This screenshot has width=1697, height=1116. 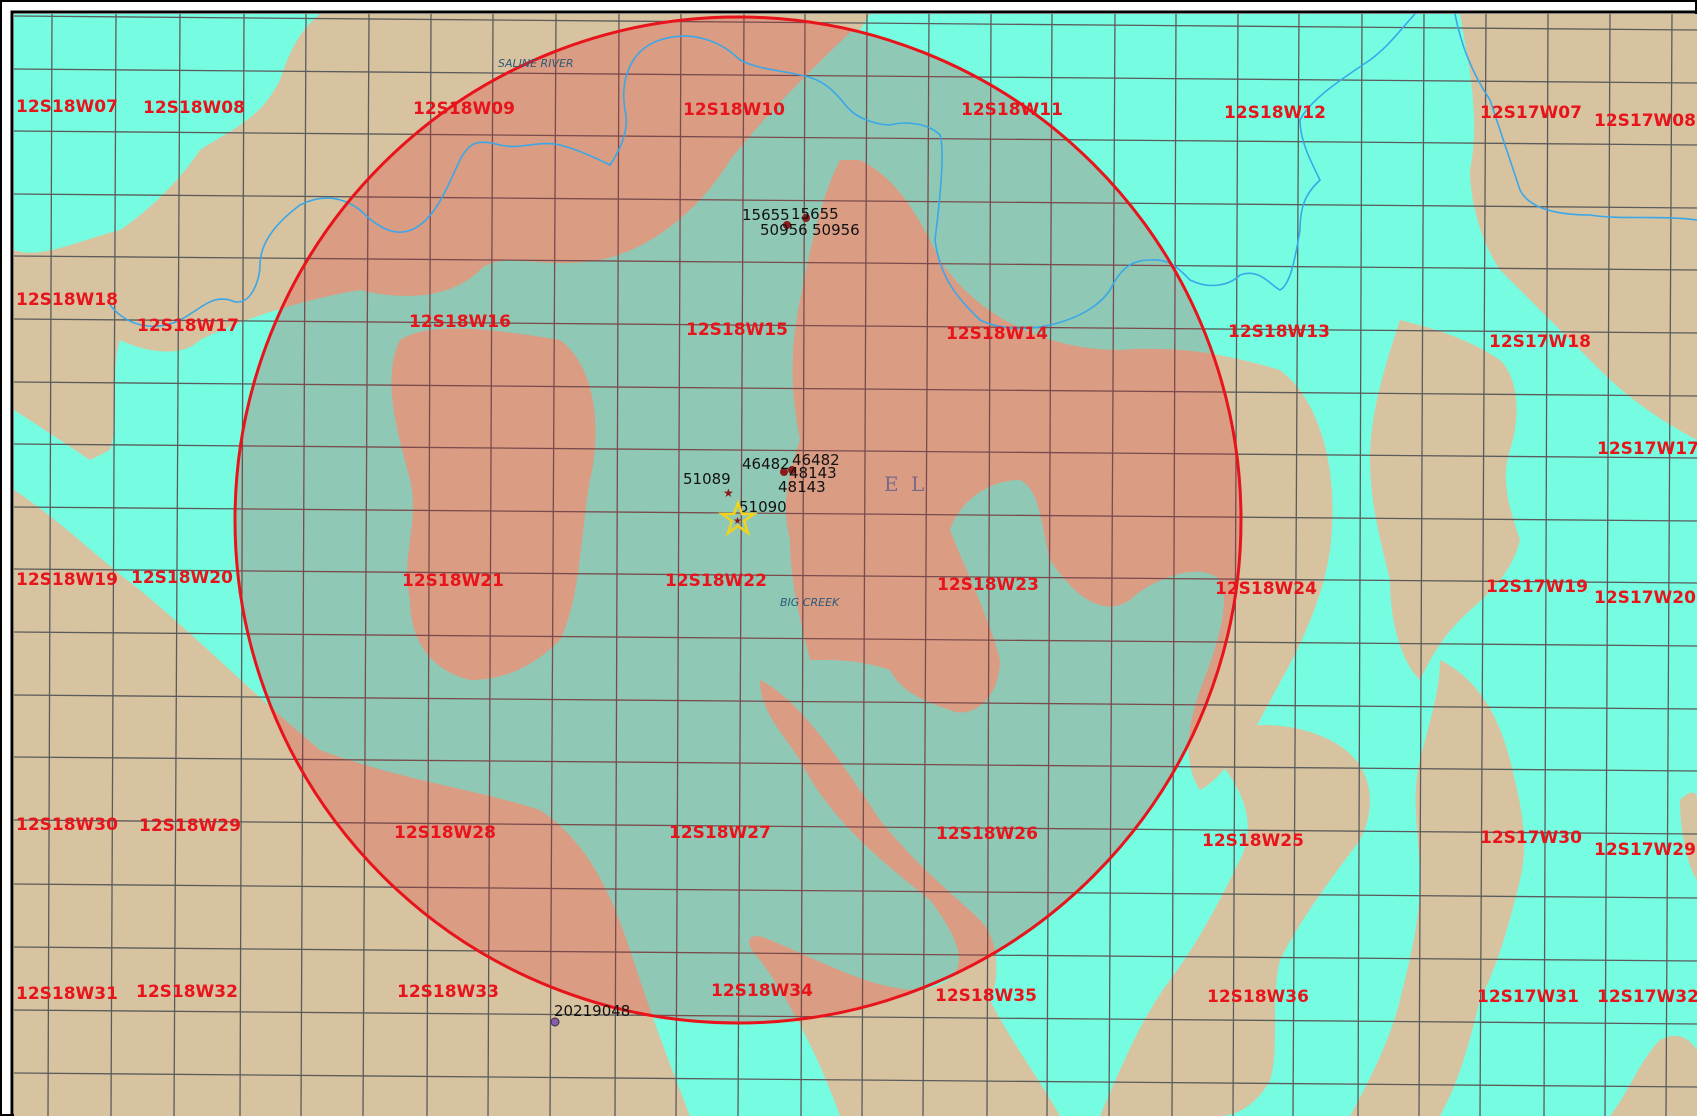 What do you see at coordinates (1528, 997) in the screenshot?
I see `section-label: 12S17W31` at bounding box center [1528, 997].